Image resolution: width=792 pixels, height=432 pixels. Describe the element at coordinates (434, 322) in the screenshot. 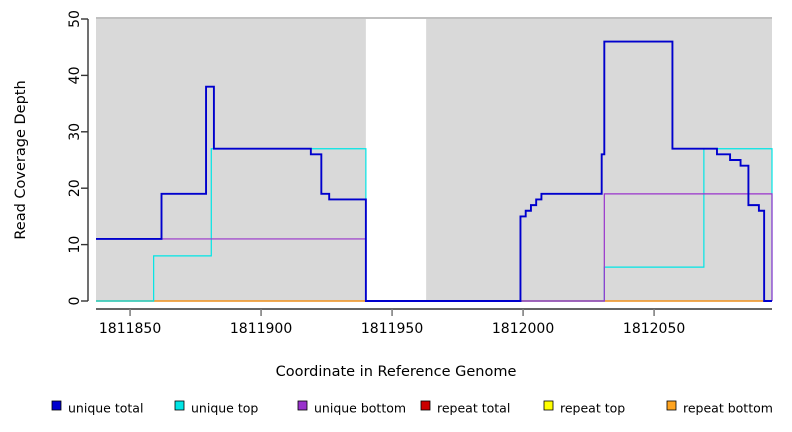

I see `x-axis: 1811850 1811900 1811950 1812000 1812050` at that location.